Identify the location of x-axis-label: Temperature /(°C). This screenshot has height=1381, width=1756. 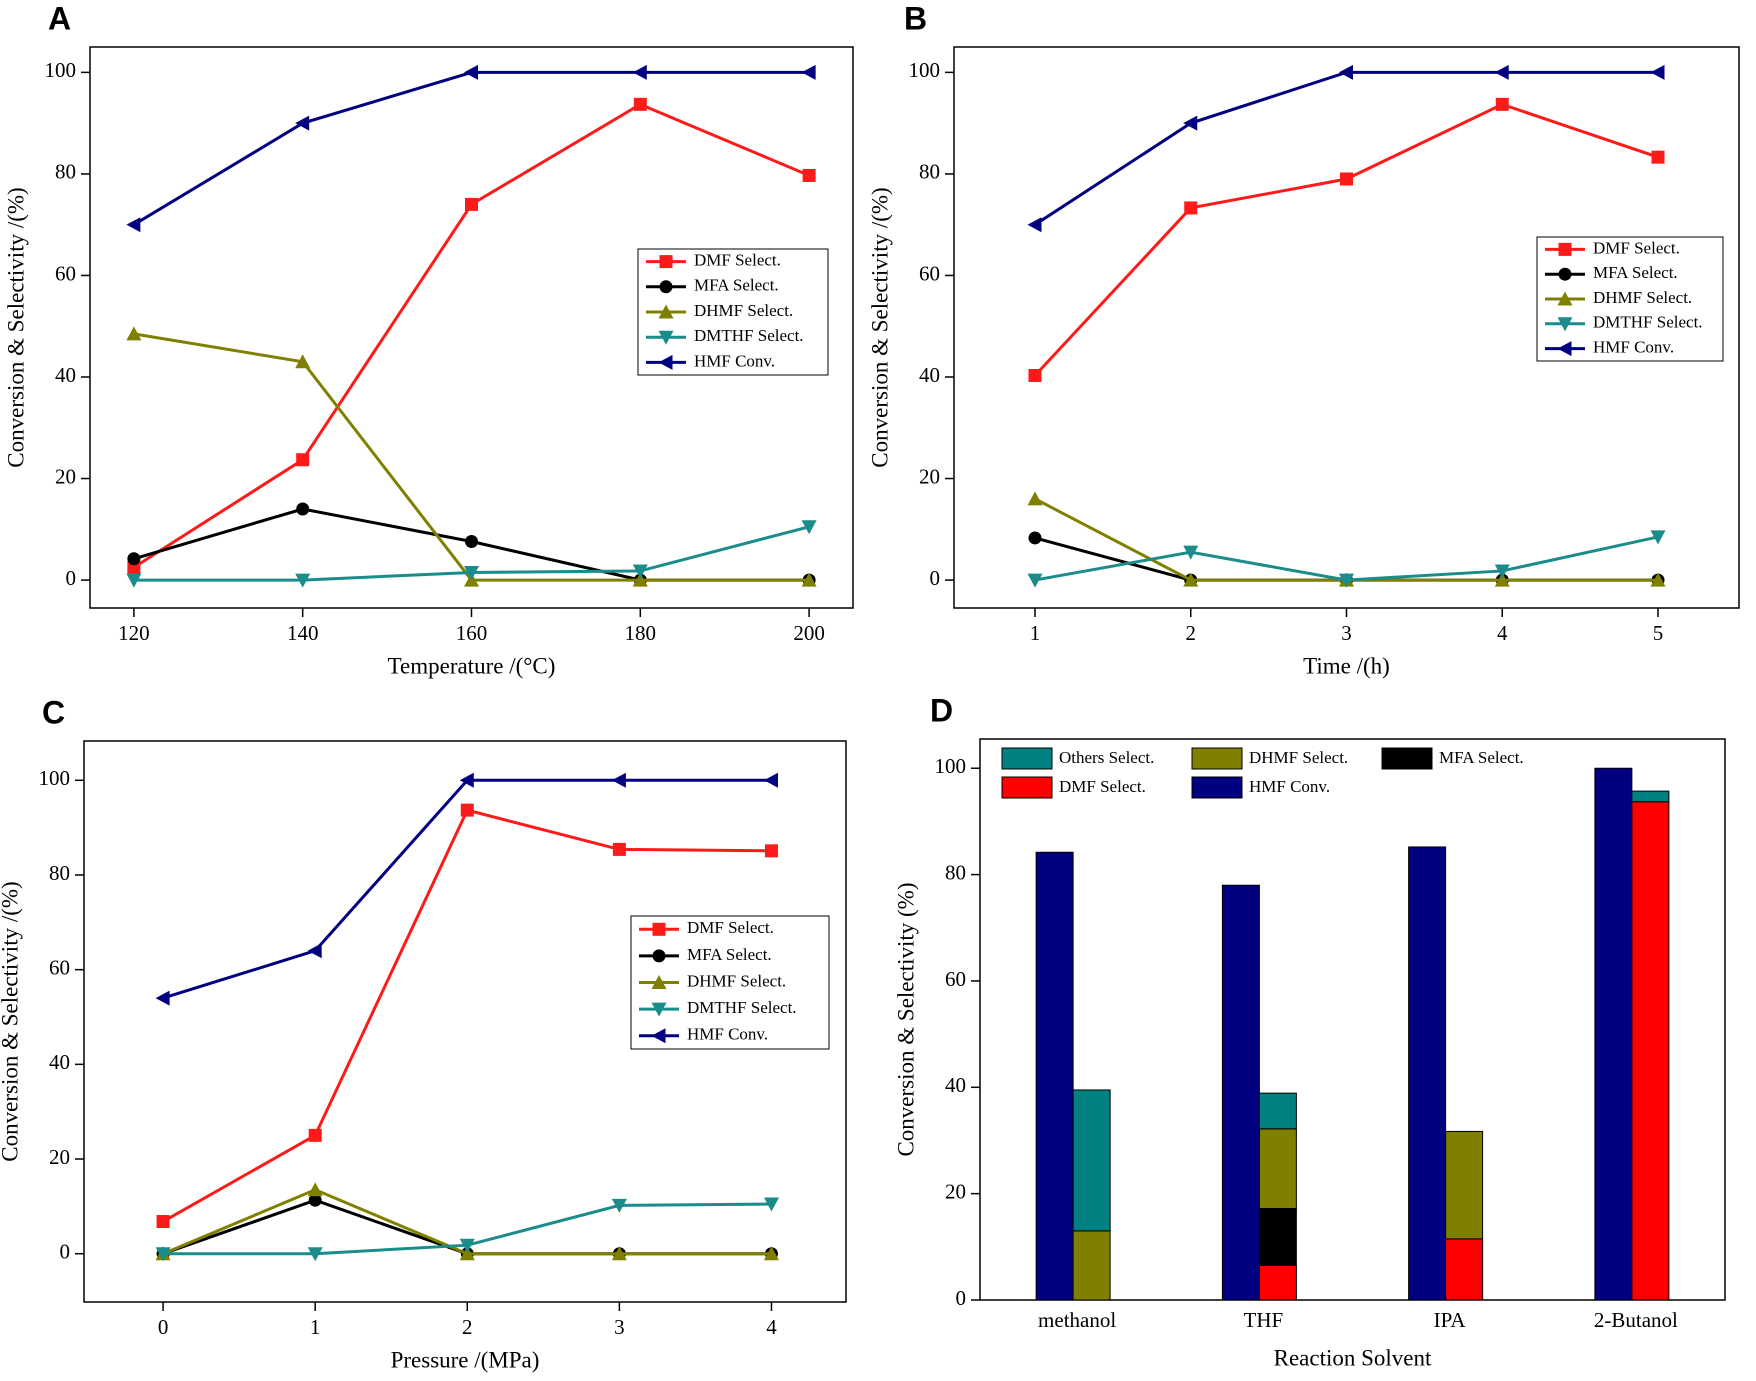
(472, 665).